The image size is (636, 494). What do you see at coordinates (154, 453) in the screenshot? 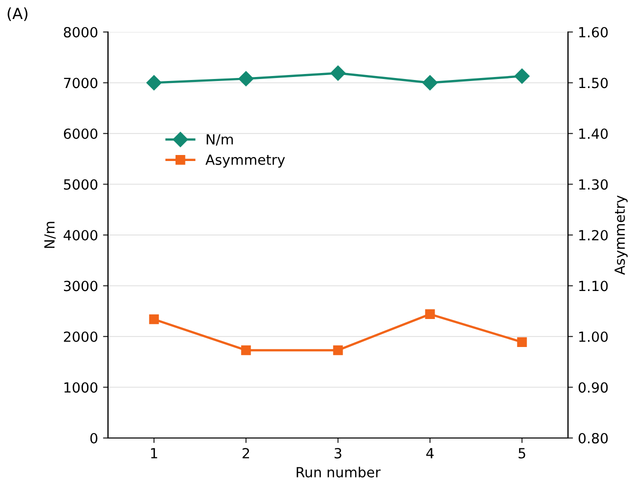
I see `x-tick-label: 1` at bounding box center [154, 453].